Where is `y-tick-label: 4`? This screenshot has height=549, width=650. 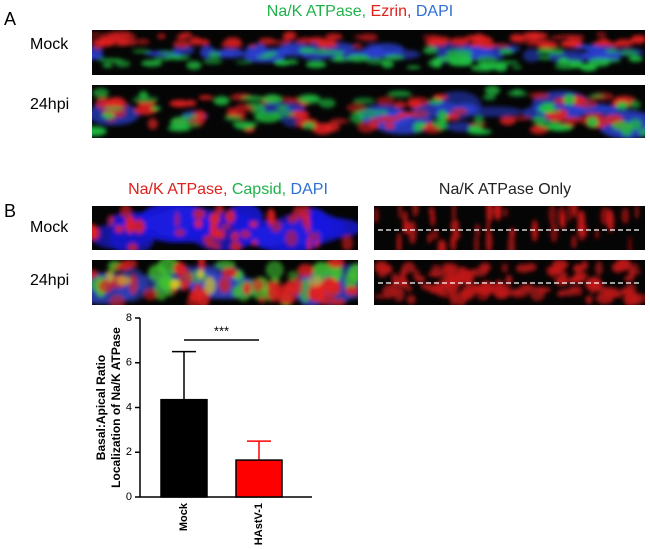
y-tick-label: 4 is located at coordinates (129, 407).